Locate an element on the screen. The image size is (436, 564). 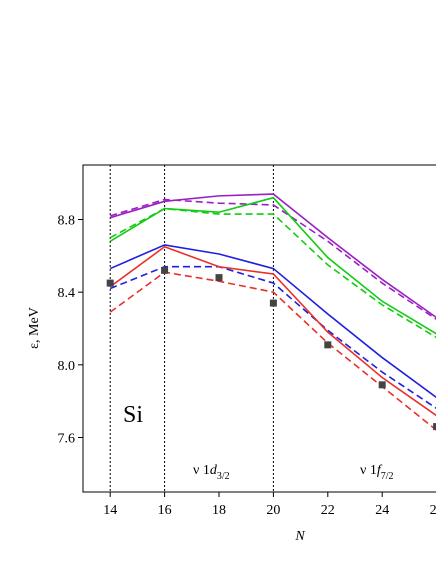
x-tick-label: 18 is located at coordinates (219, 510).